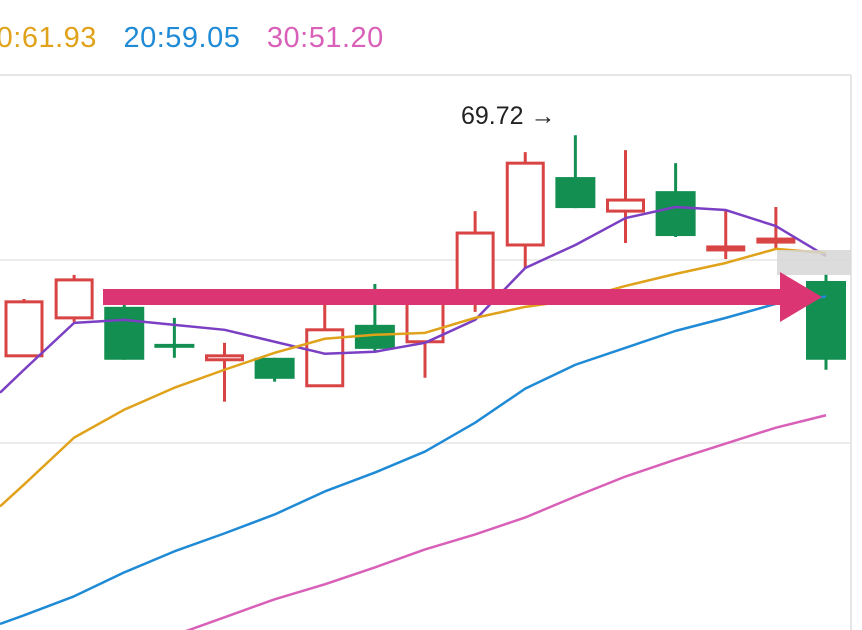 The width and height of the screenshot is (862, 630). I want to click on last-price-tag, so click(814, 262).